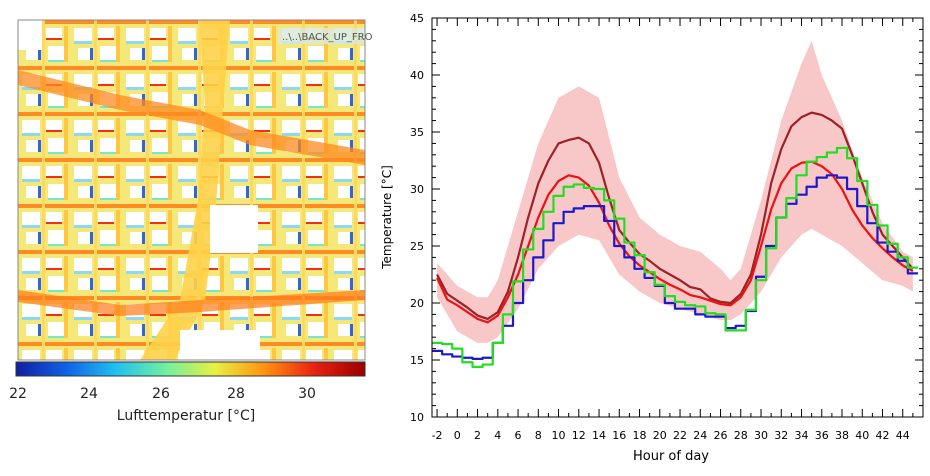 The width and height of the screenshot is (930, 476). What do you see at coordinates (89, 394) in the screenshot?
I see `colorbar-tick: 24` at bounding box center [89, 394].